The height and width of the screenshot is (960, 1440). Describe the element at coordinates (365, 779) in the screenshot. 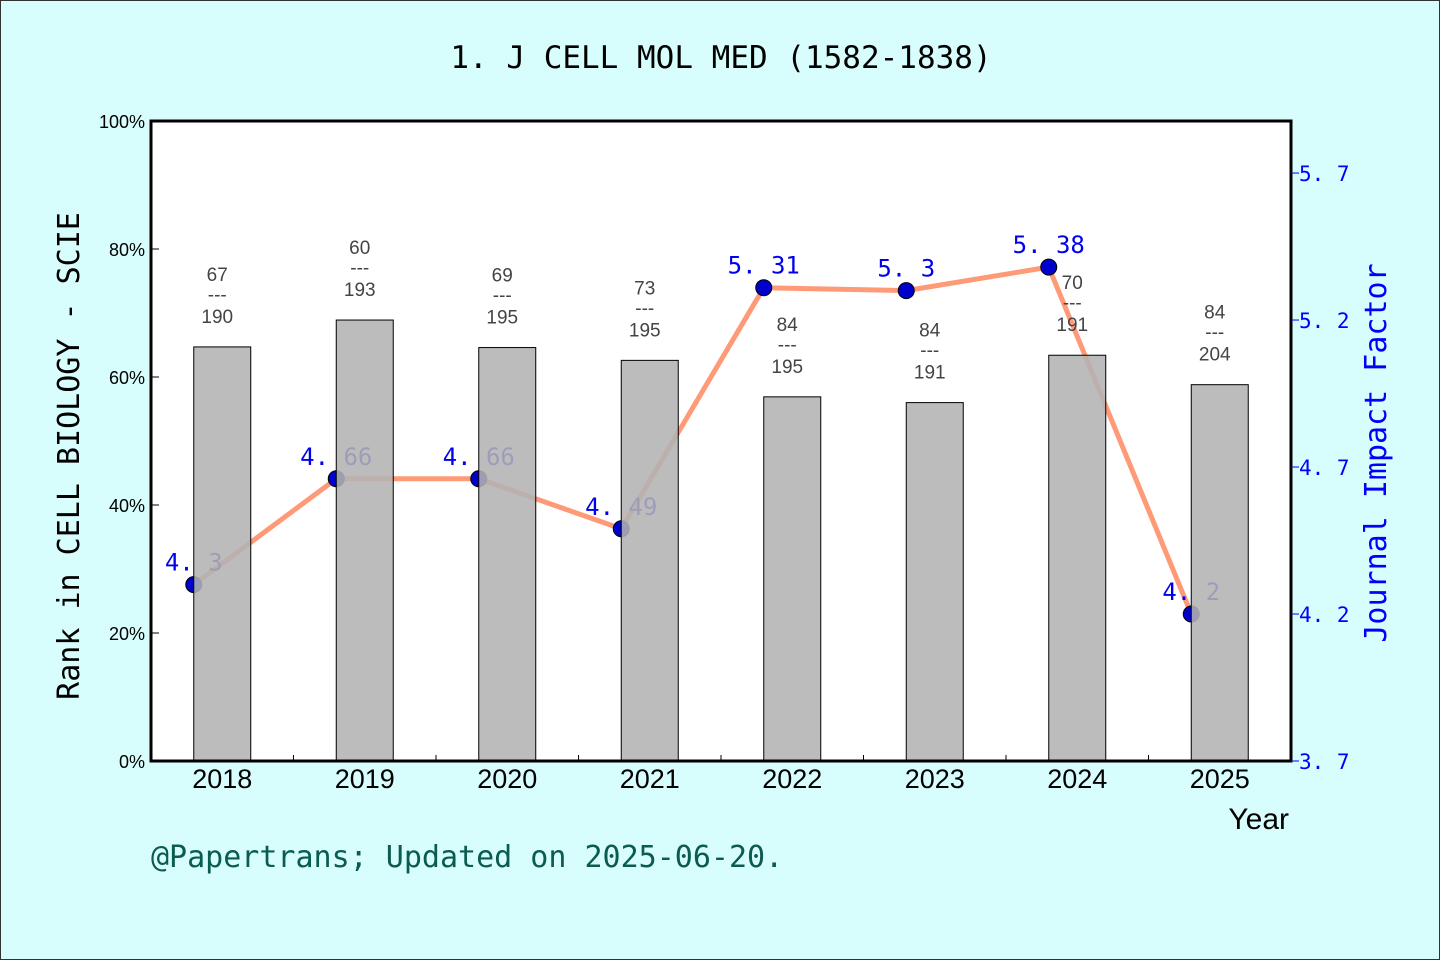

I see `x-tick-label: 2019` at that location.